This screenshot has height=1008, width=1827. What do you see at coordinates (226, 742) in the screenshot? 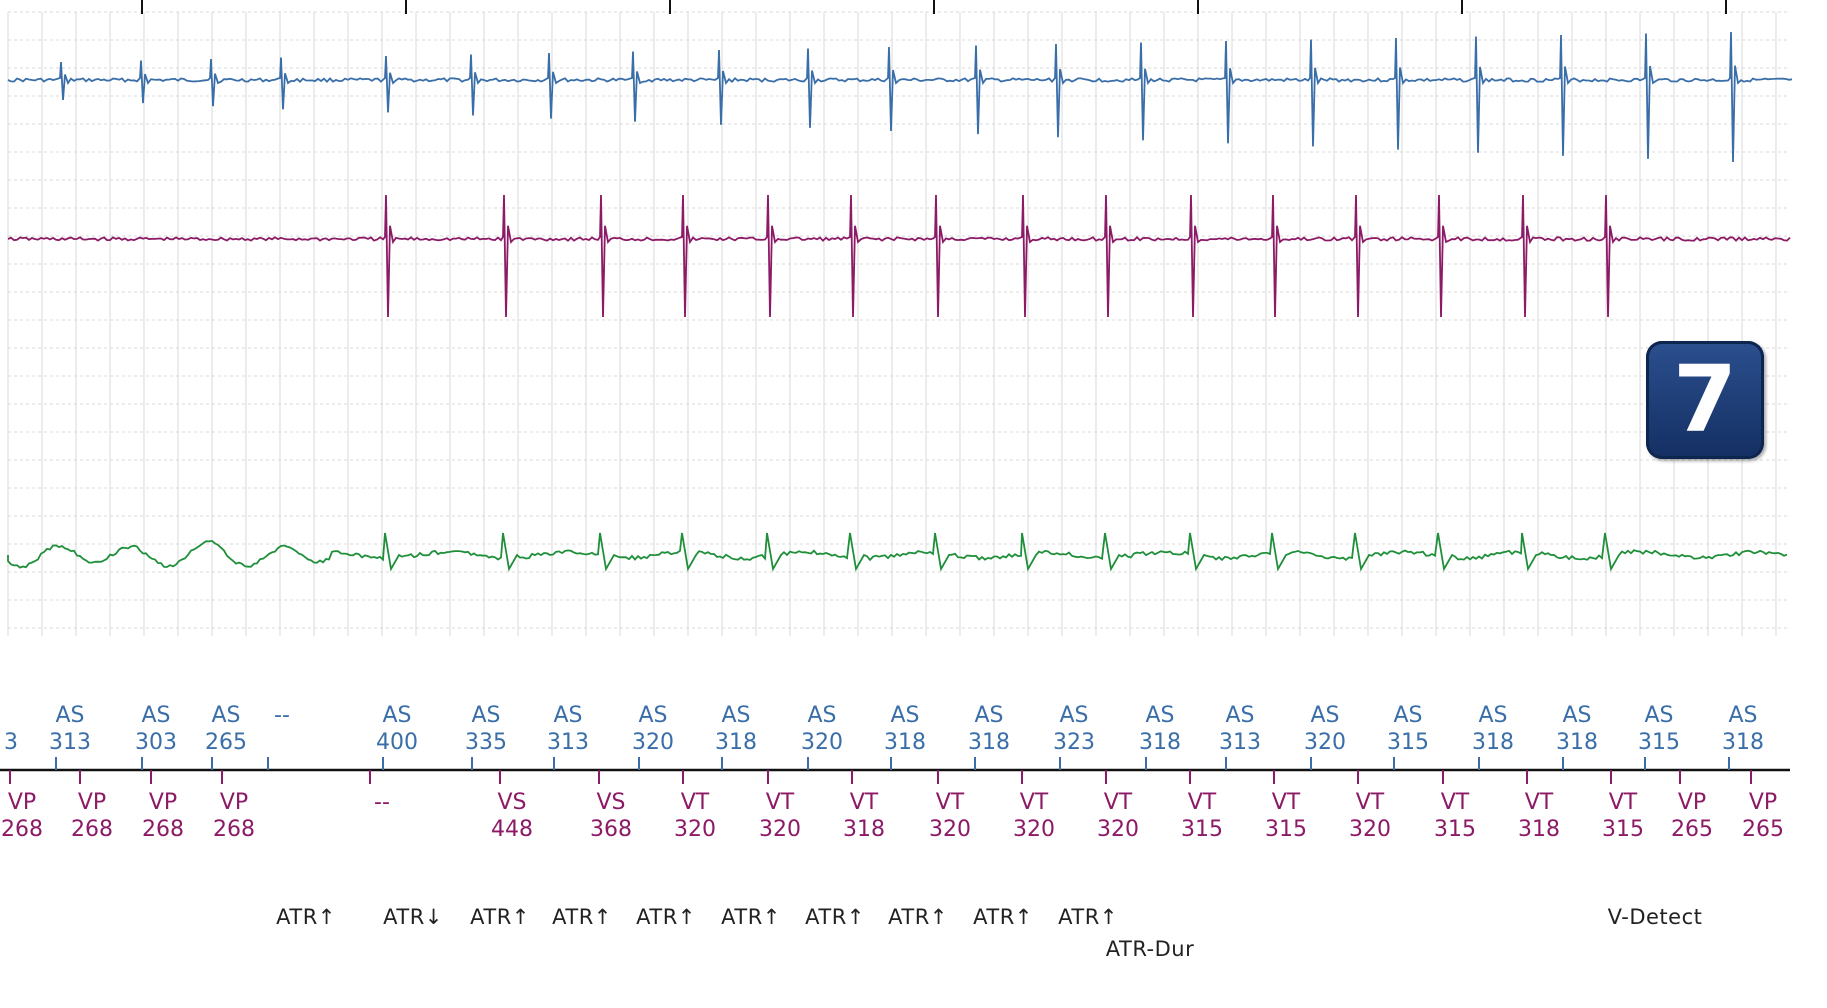
I see `atrial-marker-value: 265` at bounding box center [226, 742].